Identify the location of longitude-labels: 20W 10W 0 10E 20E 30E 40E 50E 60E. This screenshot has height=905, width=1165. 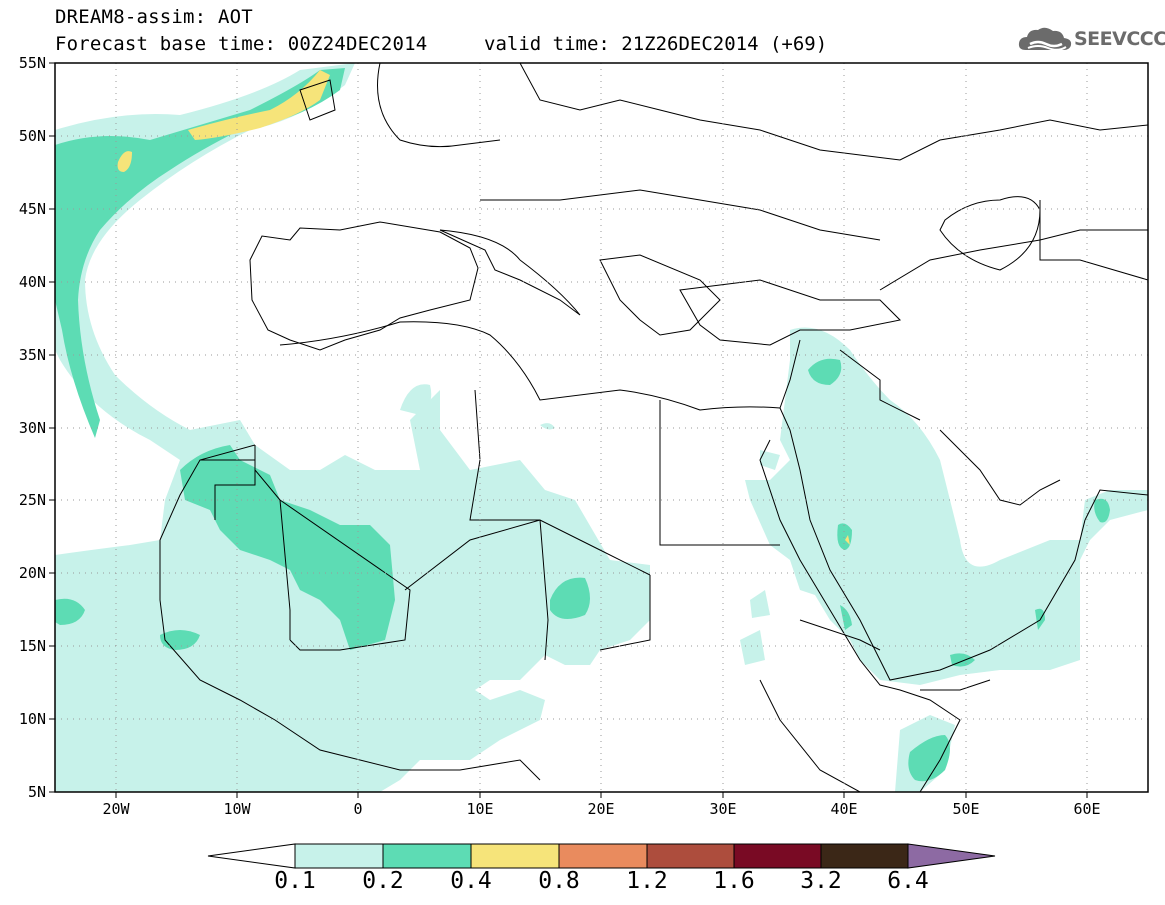
(601, 809).